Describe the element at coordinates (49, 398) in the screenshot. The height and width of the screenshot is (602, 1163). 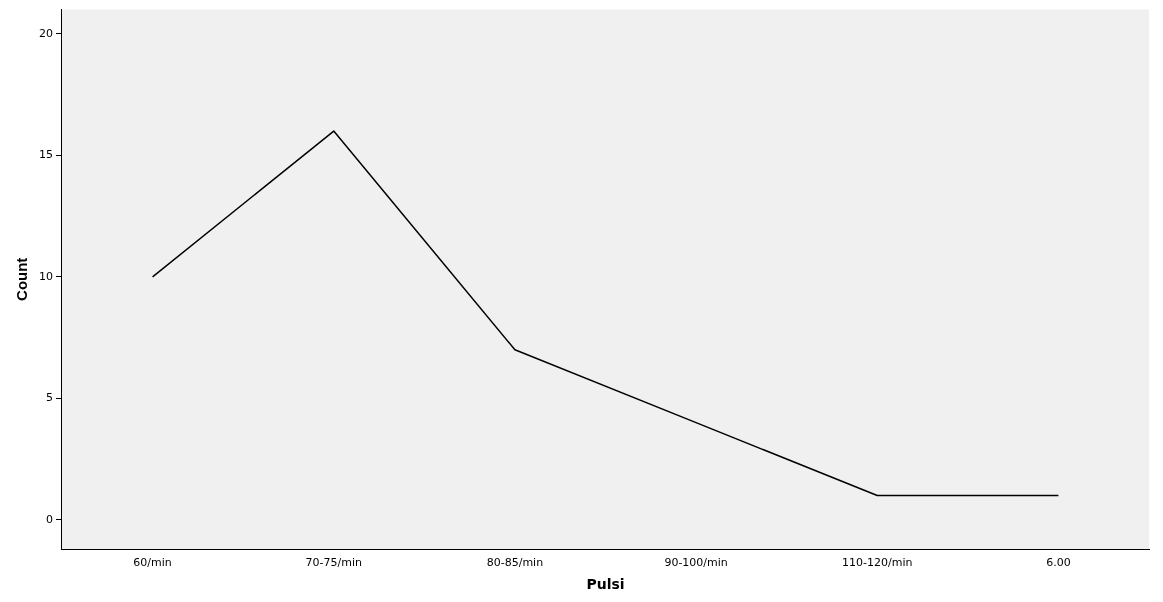
I see `y-tick-label: 5` at that location.